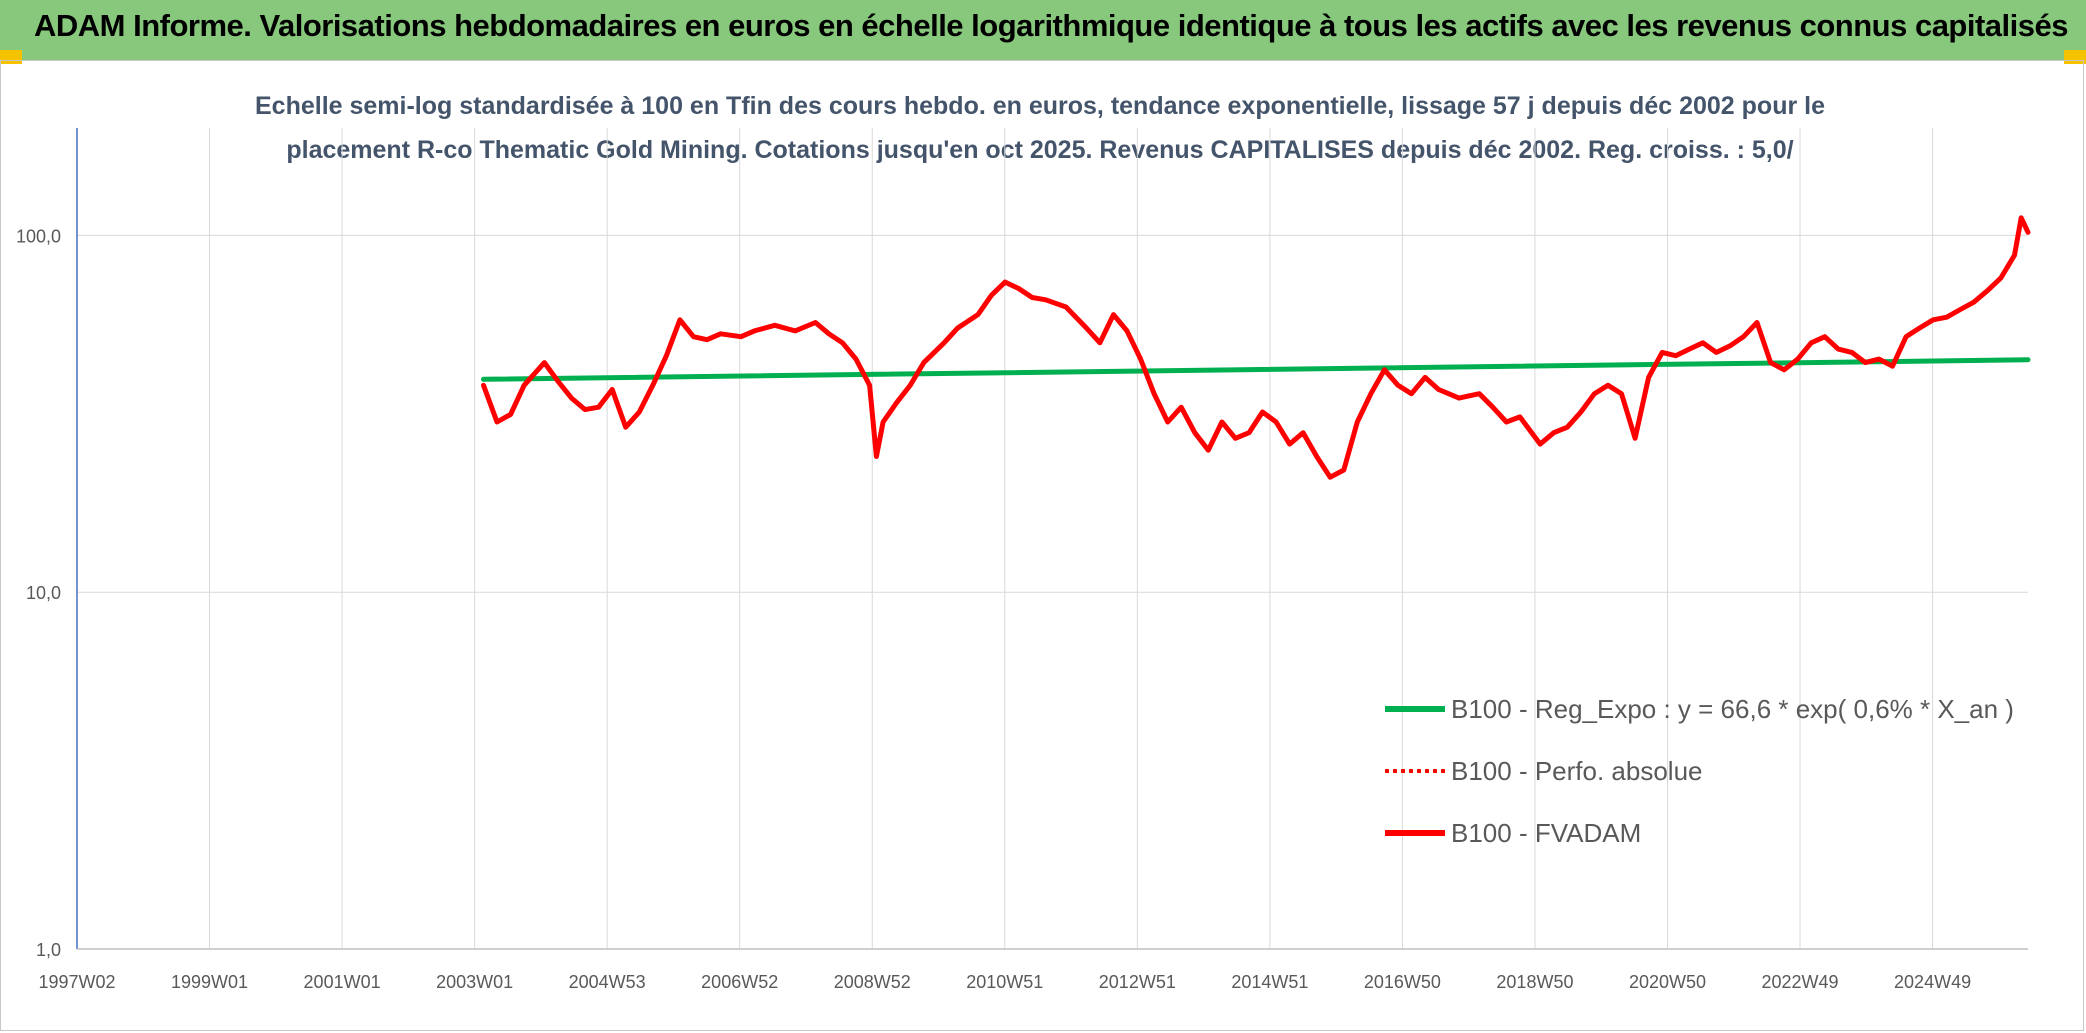 The width and height of the screenshot is (2086, 1033). Describe the element at coordinates (872, 982) in the screenshot. I see `x-tick-label: 2008W52` at that location.